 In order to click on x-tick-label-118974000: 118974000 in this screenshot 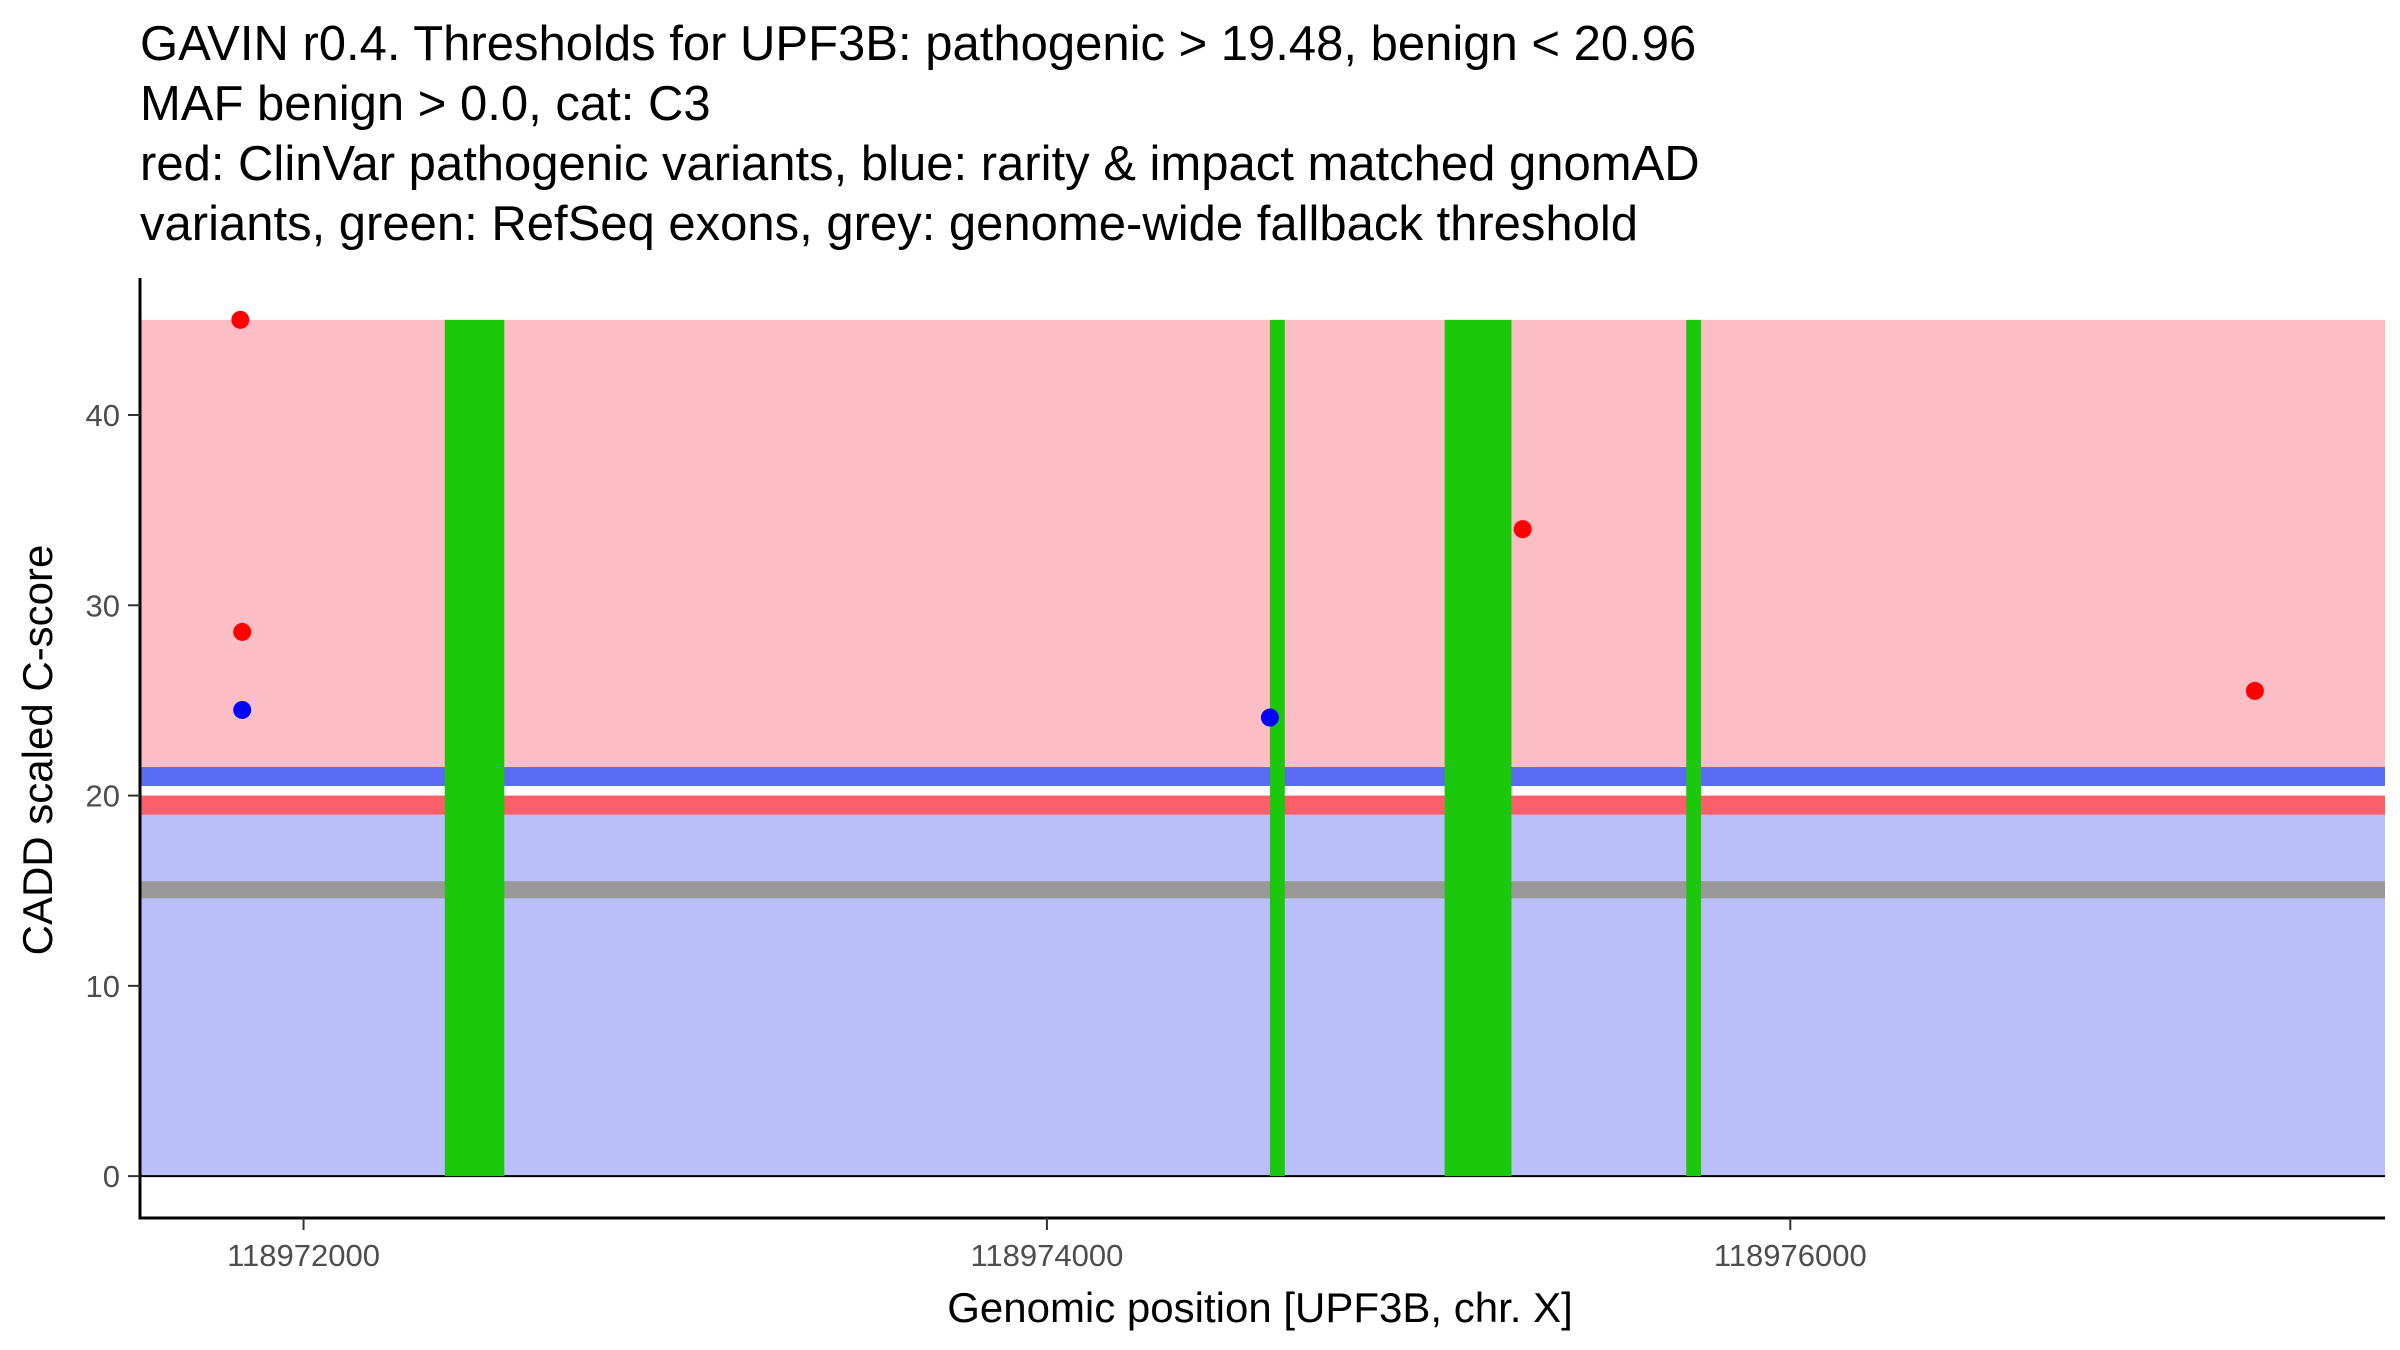, I will do `click(1046, 1255)`.